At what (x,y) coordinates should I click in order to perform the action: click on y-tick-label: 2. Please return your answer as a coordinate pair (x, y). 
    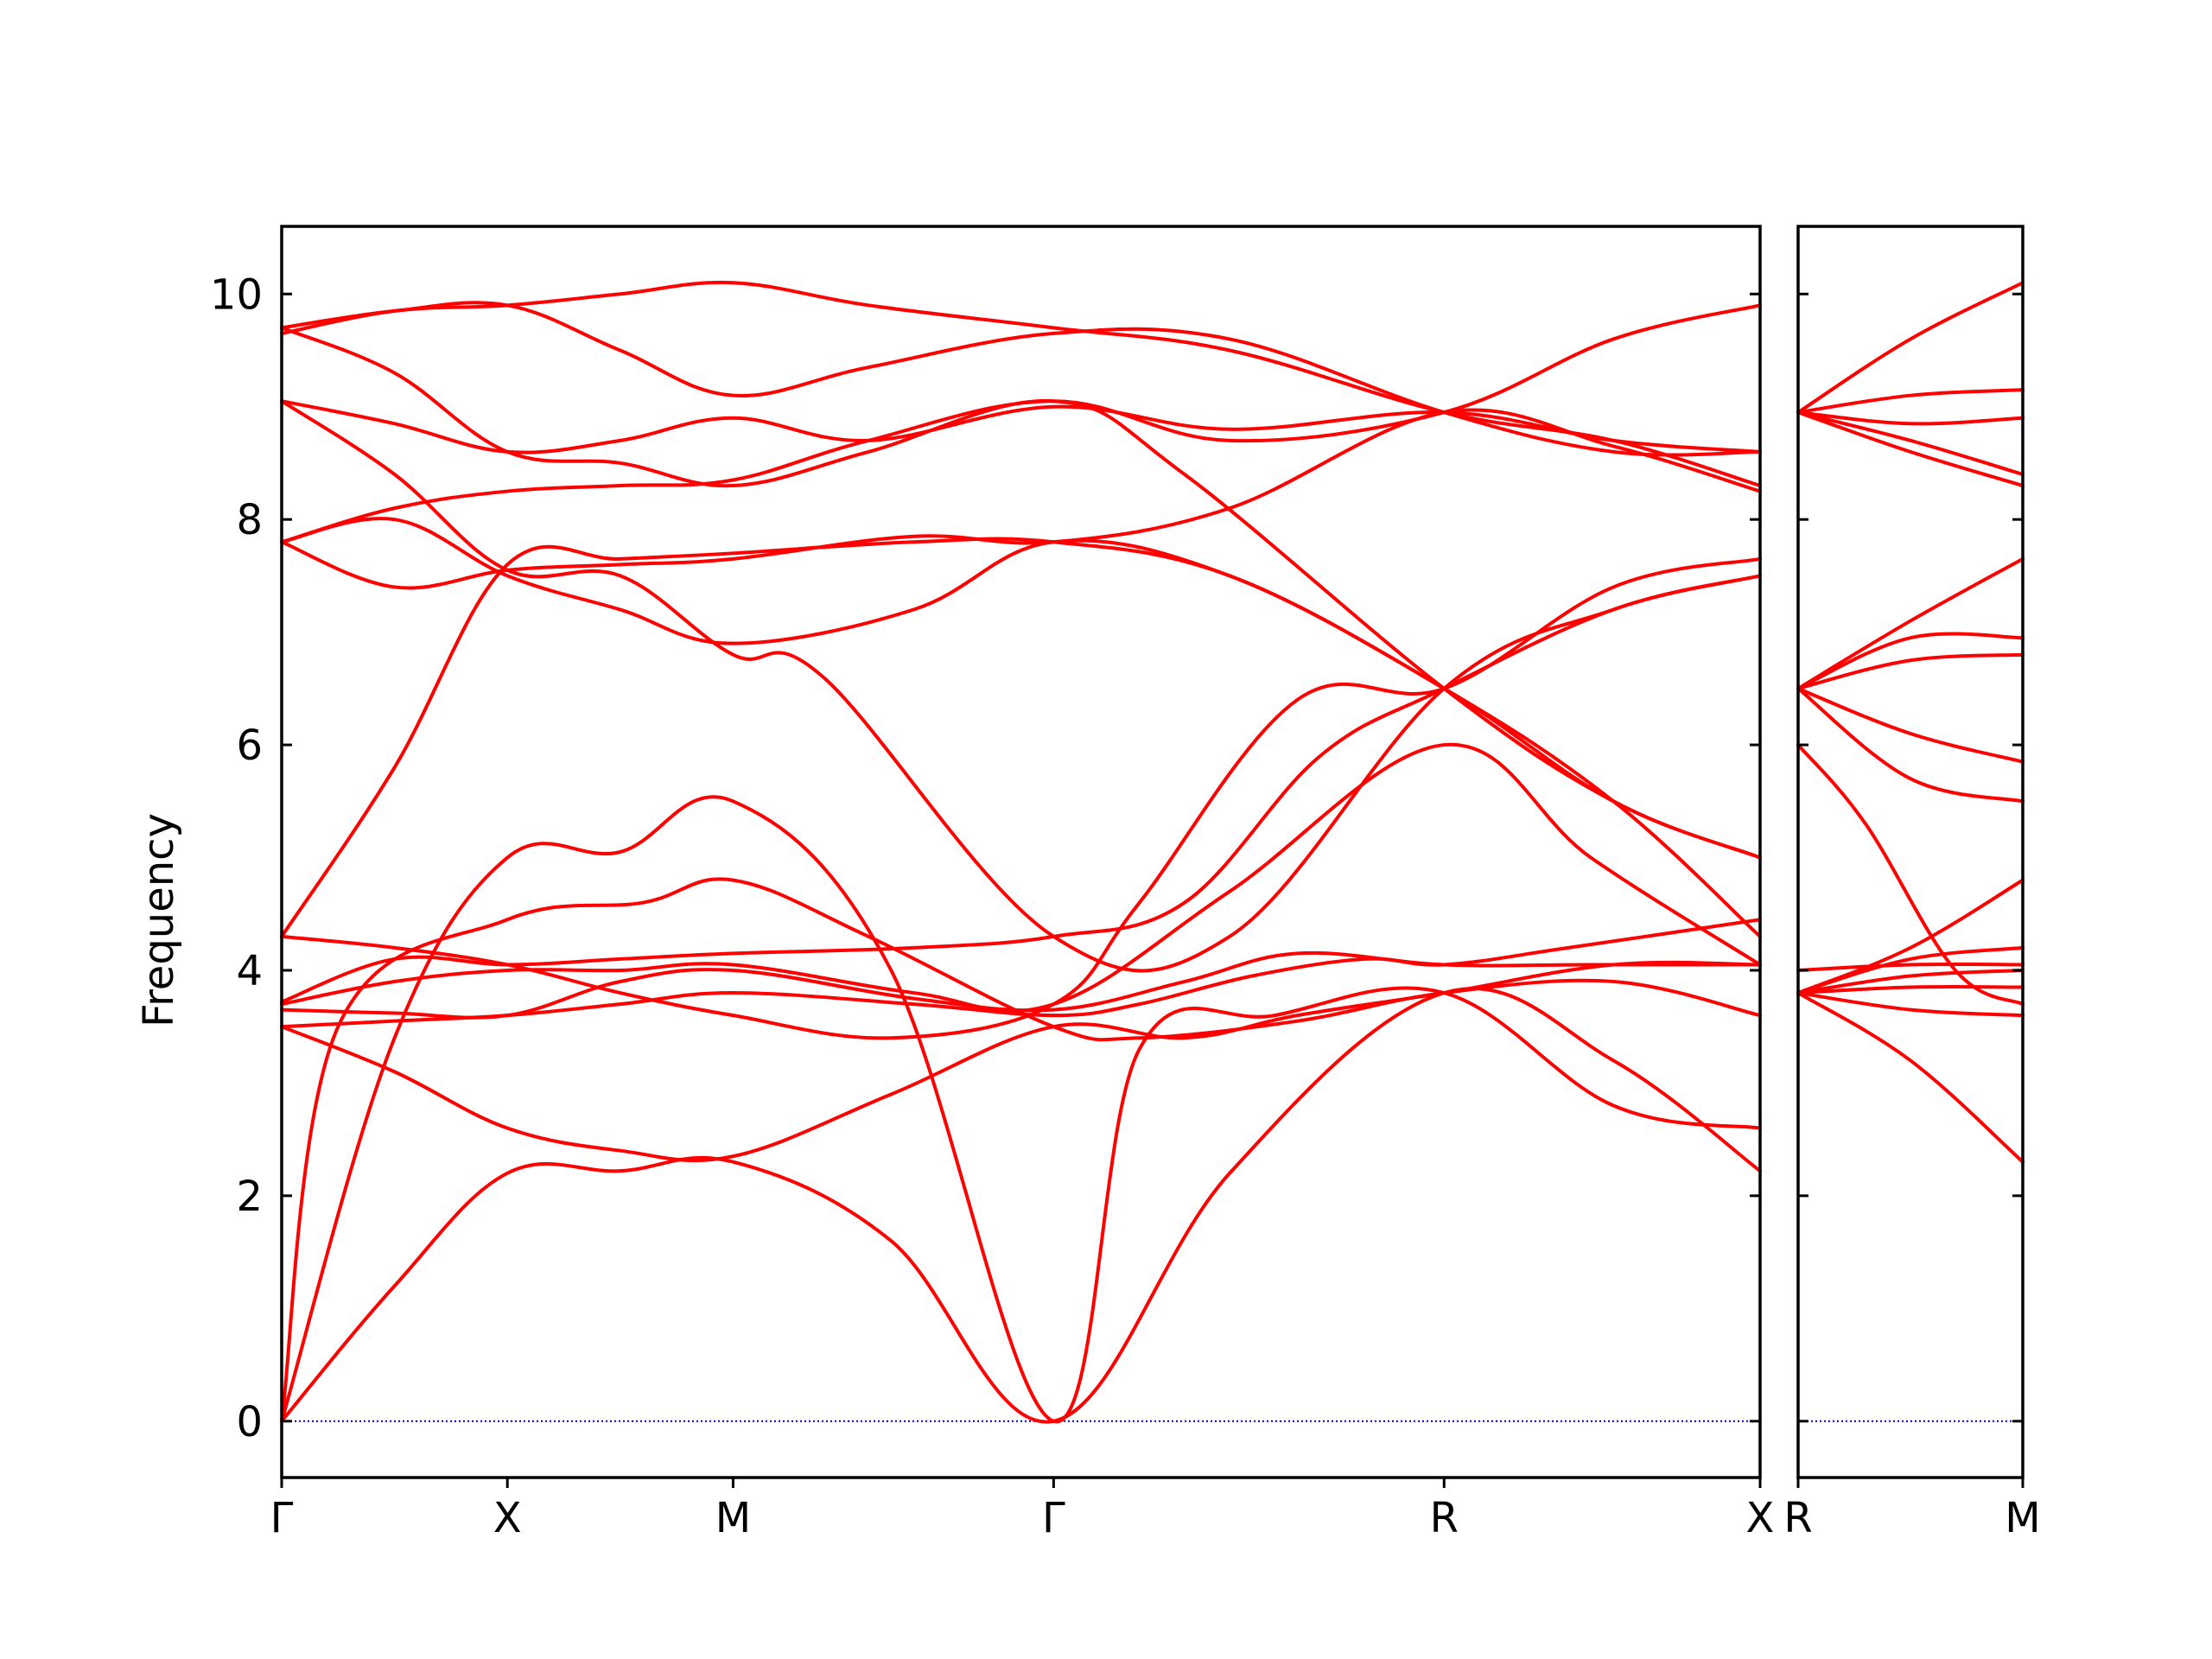
    Looking at the image, I should click on (249, 1197).